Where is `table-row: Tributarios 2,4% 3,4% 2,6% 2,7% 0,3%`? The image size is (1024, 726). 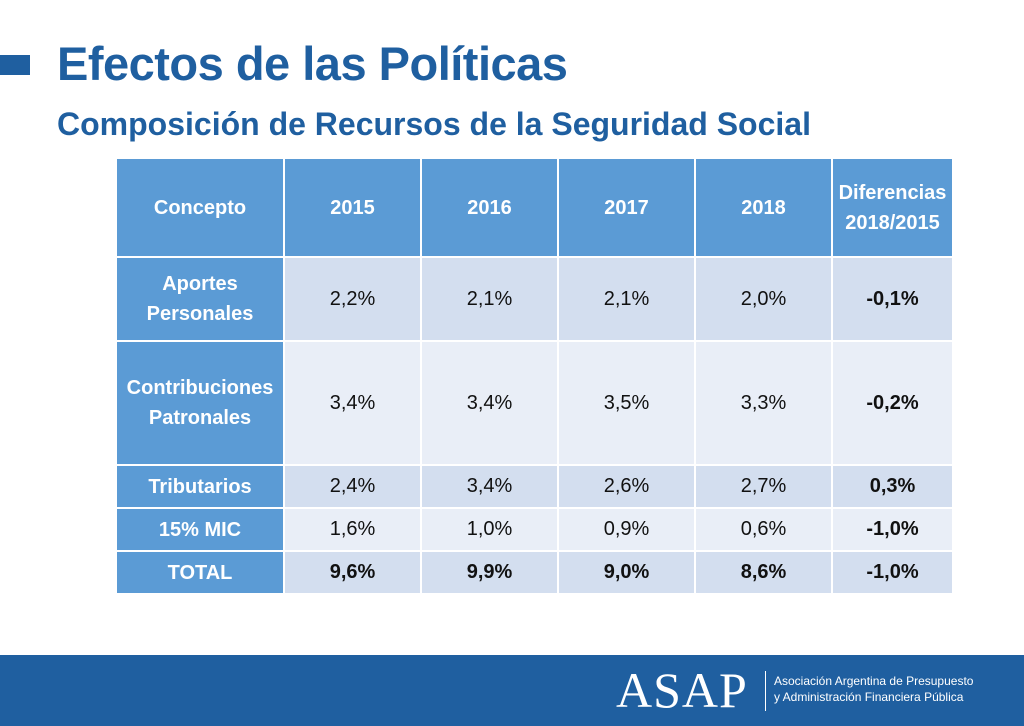
table-row: Tributarios 2,4% 3,4% 2,6% 2,7% 0,3% is located at coordinates (535, 487).